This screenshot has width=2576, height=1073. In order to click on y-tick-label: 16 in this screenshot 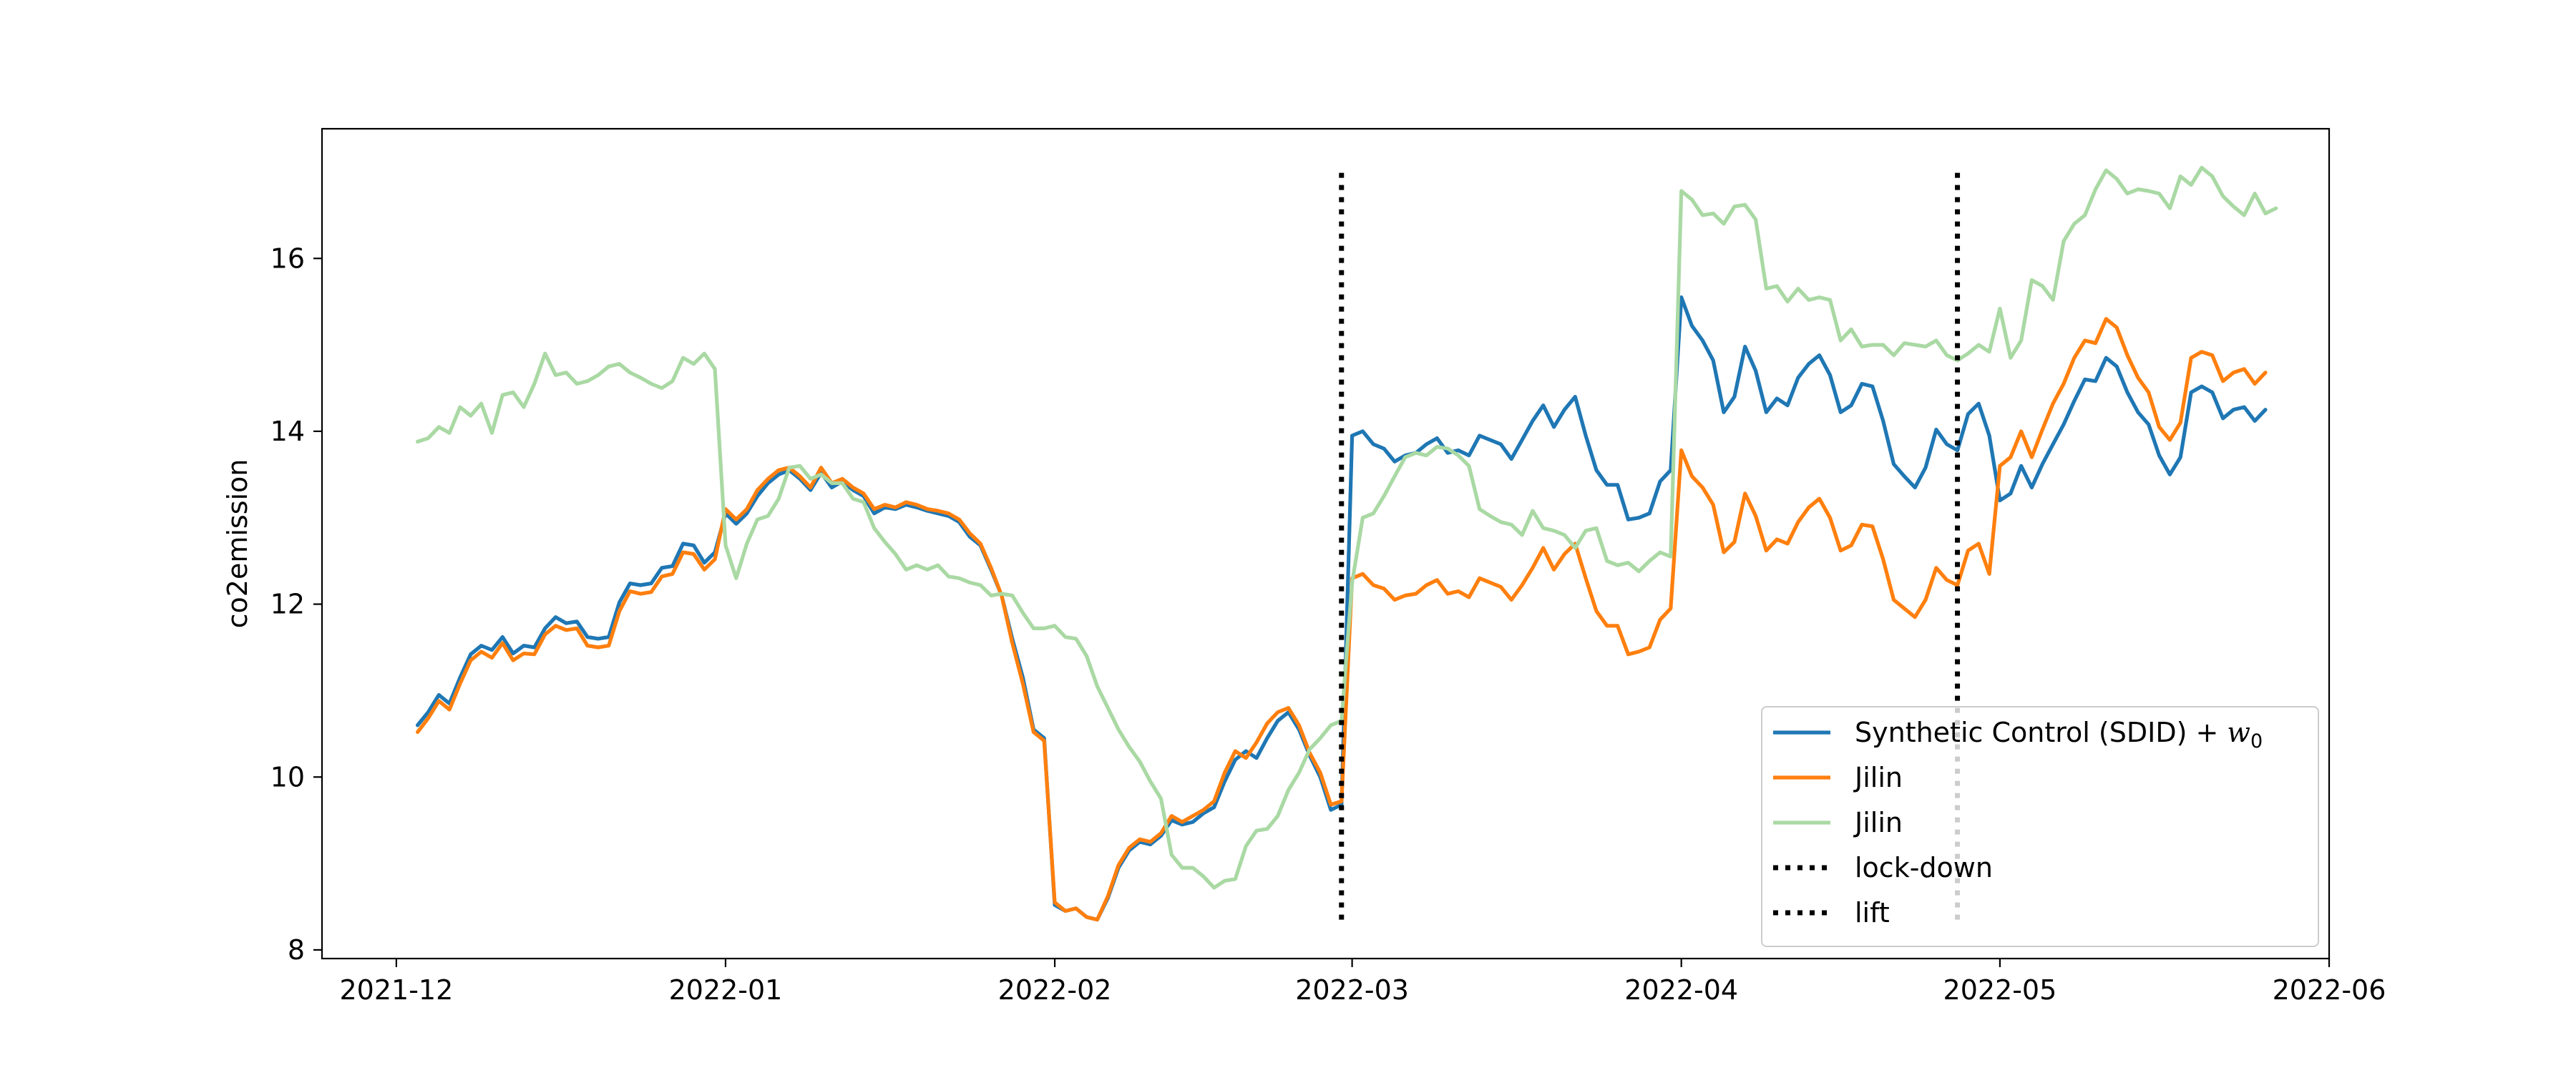, I will do `click(287, 258)`.